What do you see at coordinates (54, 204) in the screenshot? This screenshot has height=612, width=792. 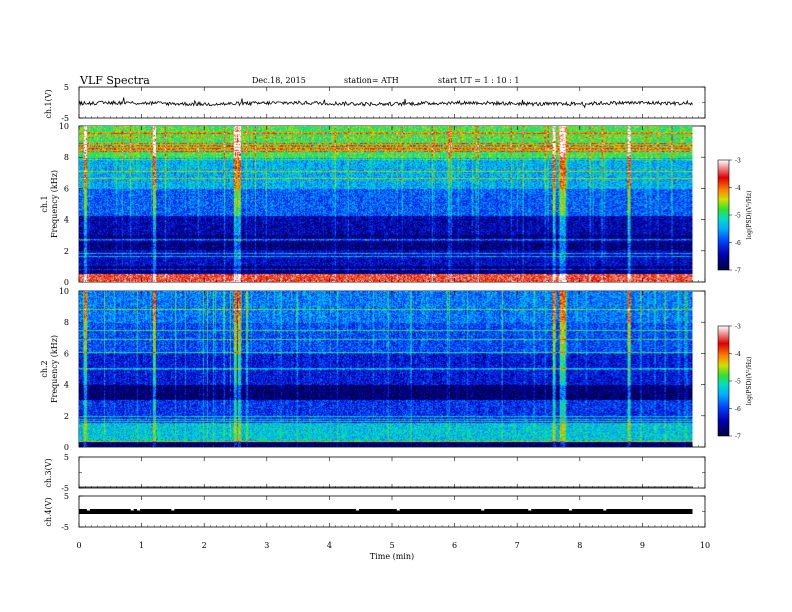 I see `ch1-spec-freq-label: Frequency (kHz)` at bounding box center [54, 204].